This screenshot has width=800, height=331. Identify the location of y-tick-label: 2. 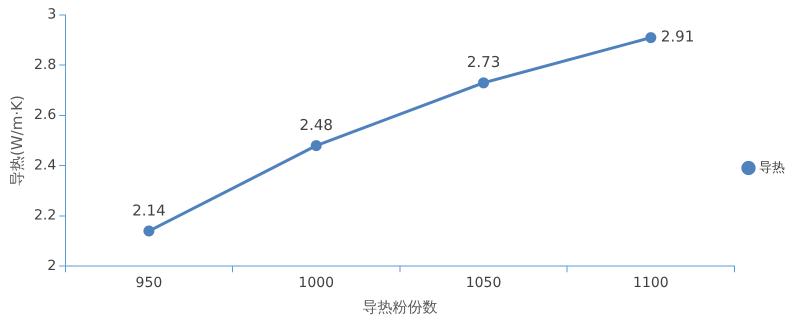
(51, 266).